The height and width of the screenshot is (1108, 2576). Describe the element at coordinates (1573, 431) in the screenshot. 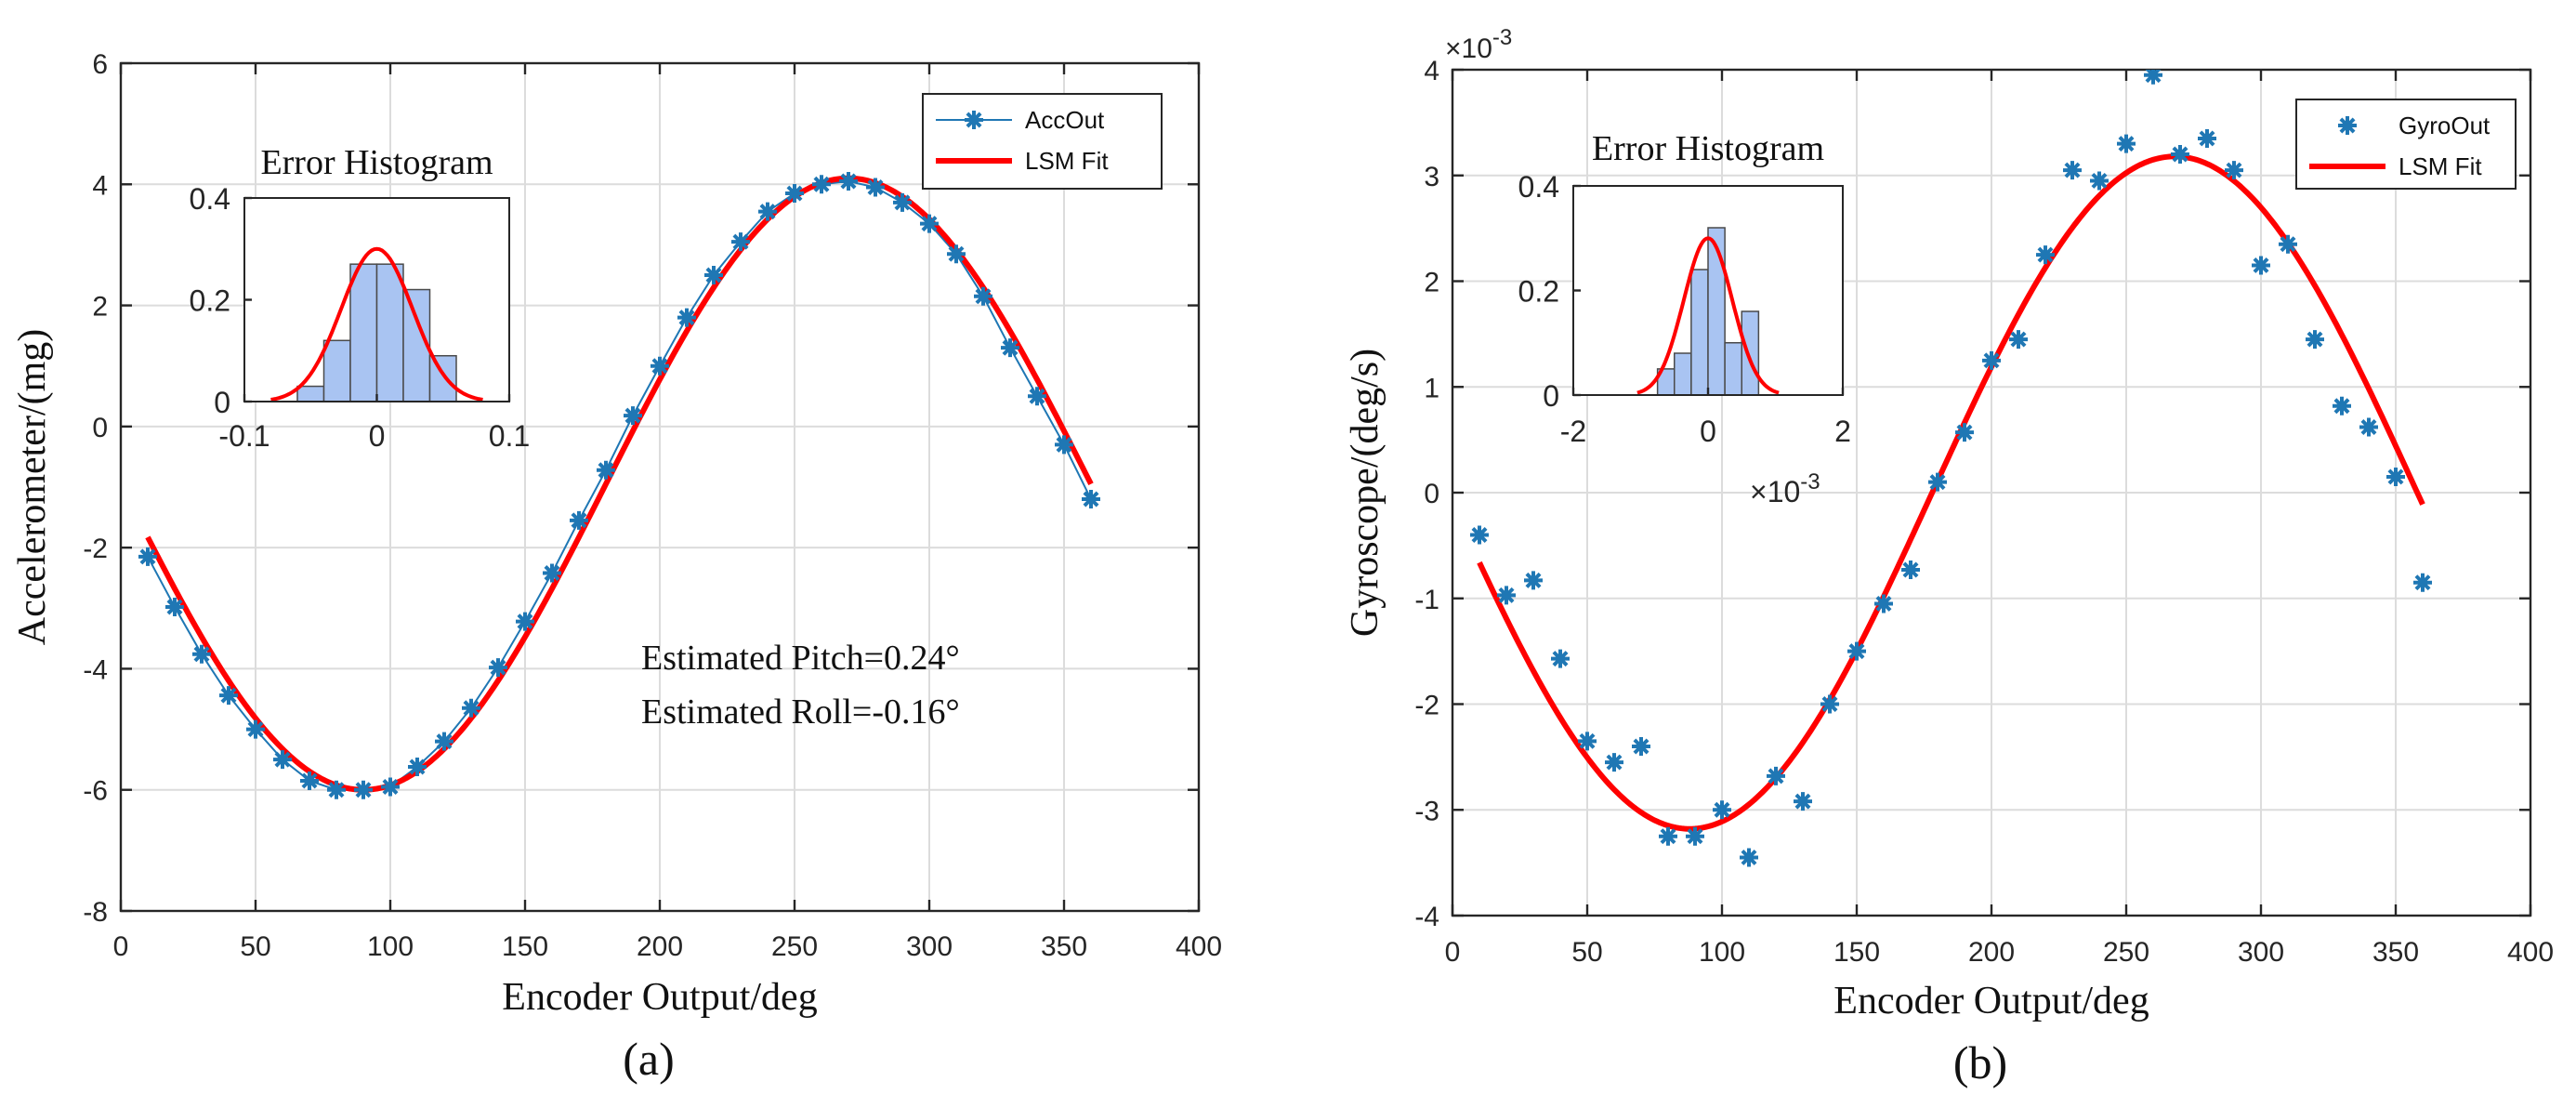

I see `inset-x-tick-label: -2` at that location.